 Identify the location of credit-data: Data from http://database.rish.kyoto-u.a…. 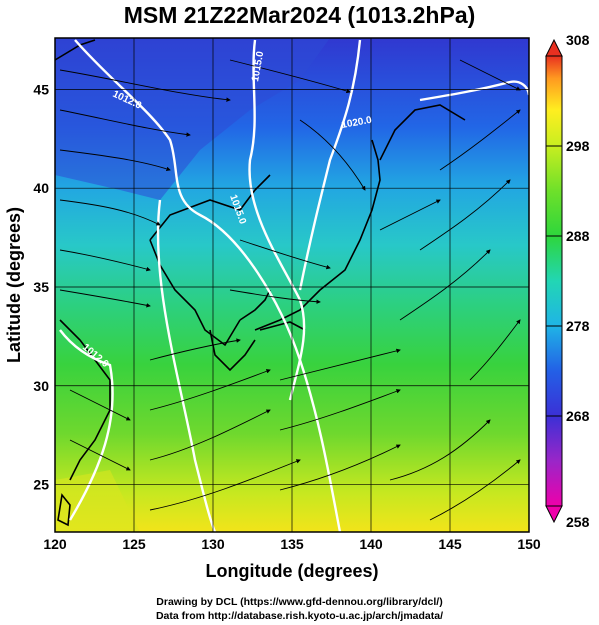
(299, 616).